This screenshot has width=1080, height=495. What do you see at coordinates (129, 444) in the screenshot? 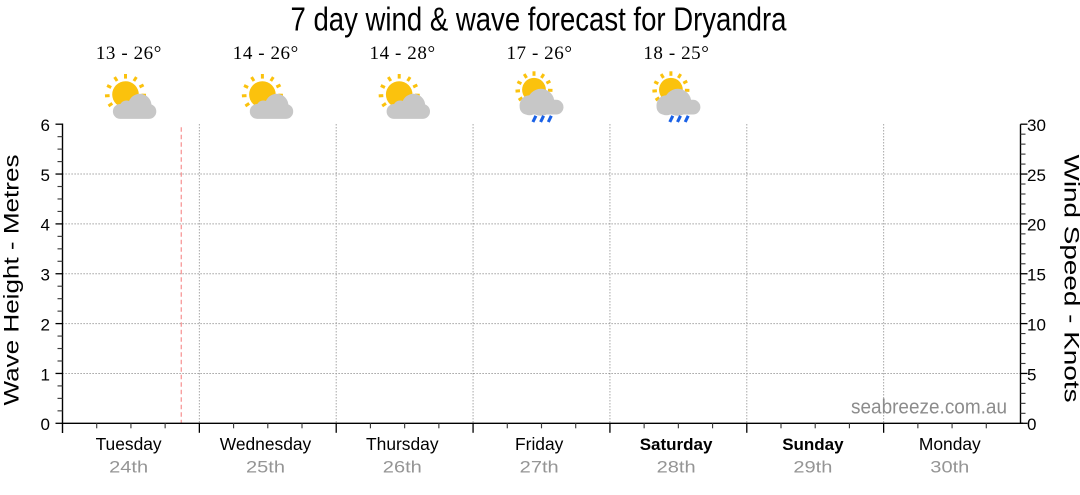
I see `svg-text: Tuesday` at bounding box center [129, 444].